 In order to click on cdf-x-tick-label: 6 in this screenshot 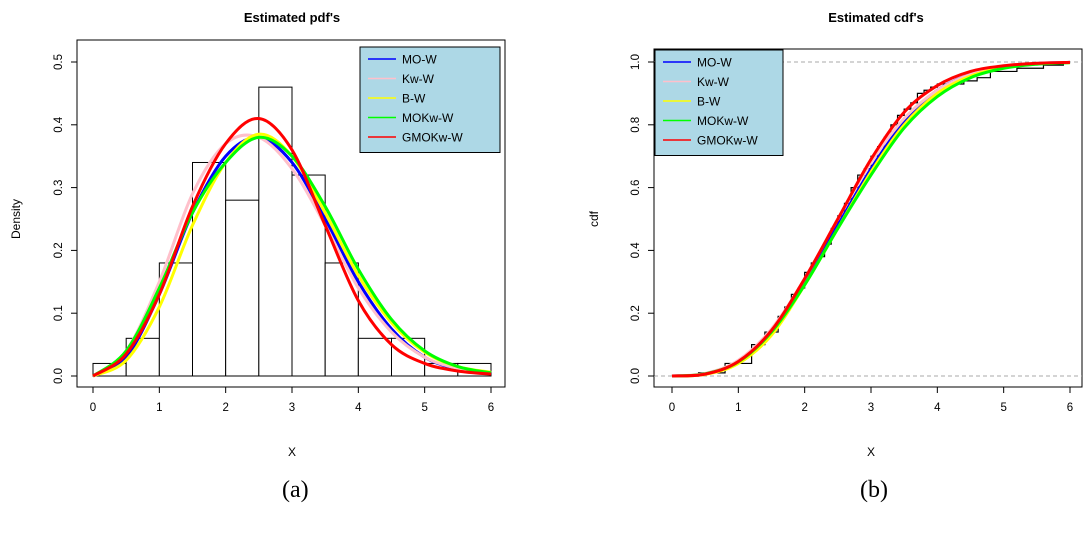, I will do `click(1070, 408)`.